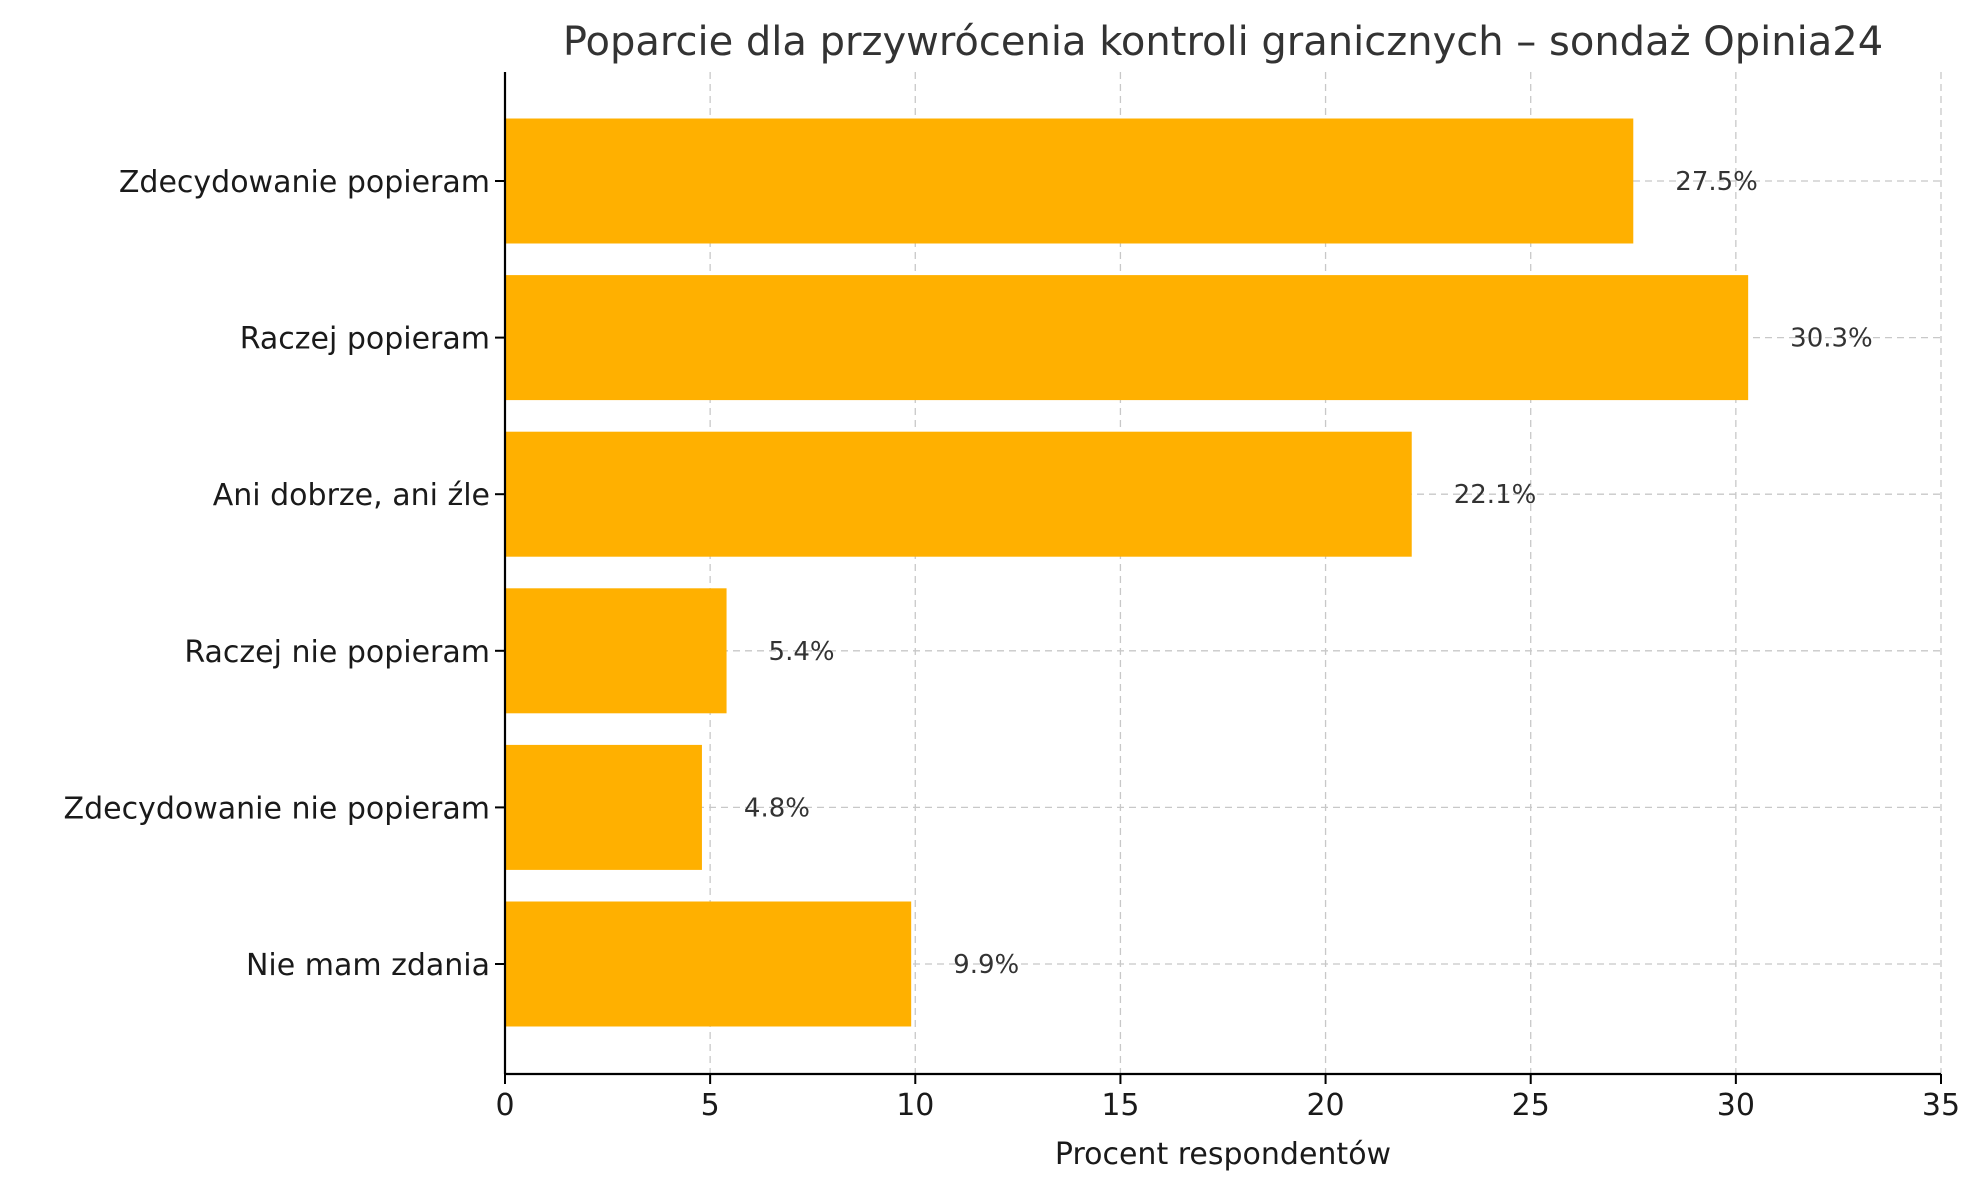 Image resolution: width=1979 pixels, height=1180 pixels. Describe the element at coordinates (777, 808) in the screenshot. I see `value-label: 4.8%` at that location.